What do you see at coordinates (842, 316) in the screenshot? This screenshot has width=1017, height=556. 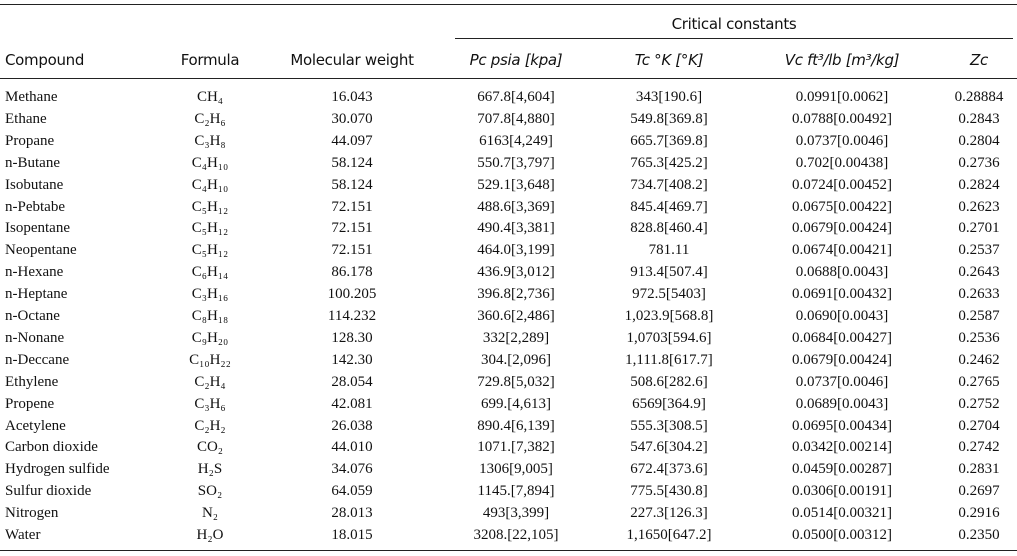 I see `critical-volume-cell: 0.0690[0.0043]` at bounding box center [842, 316].